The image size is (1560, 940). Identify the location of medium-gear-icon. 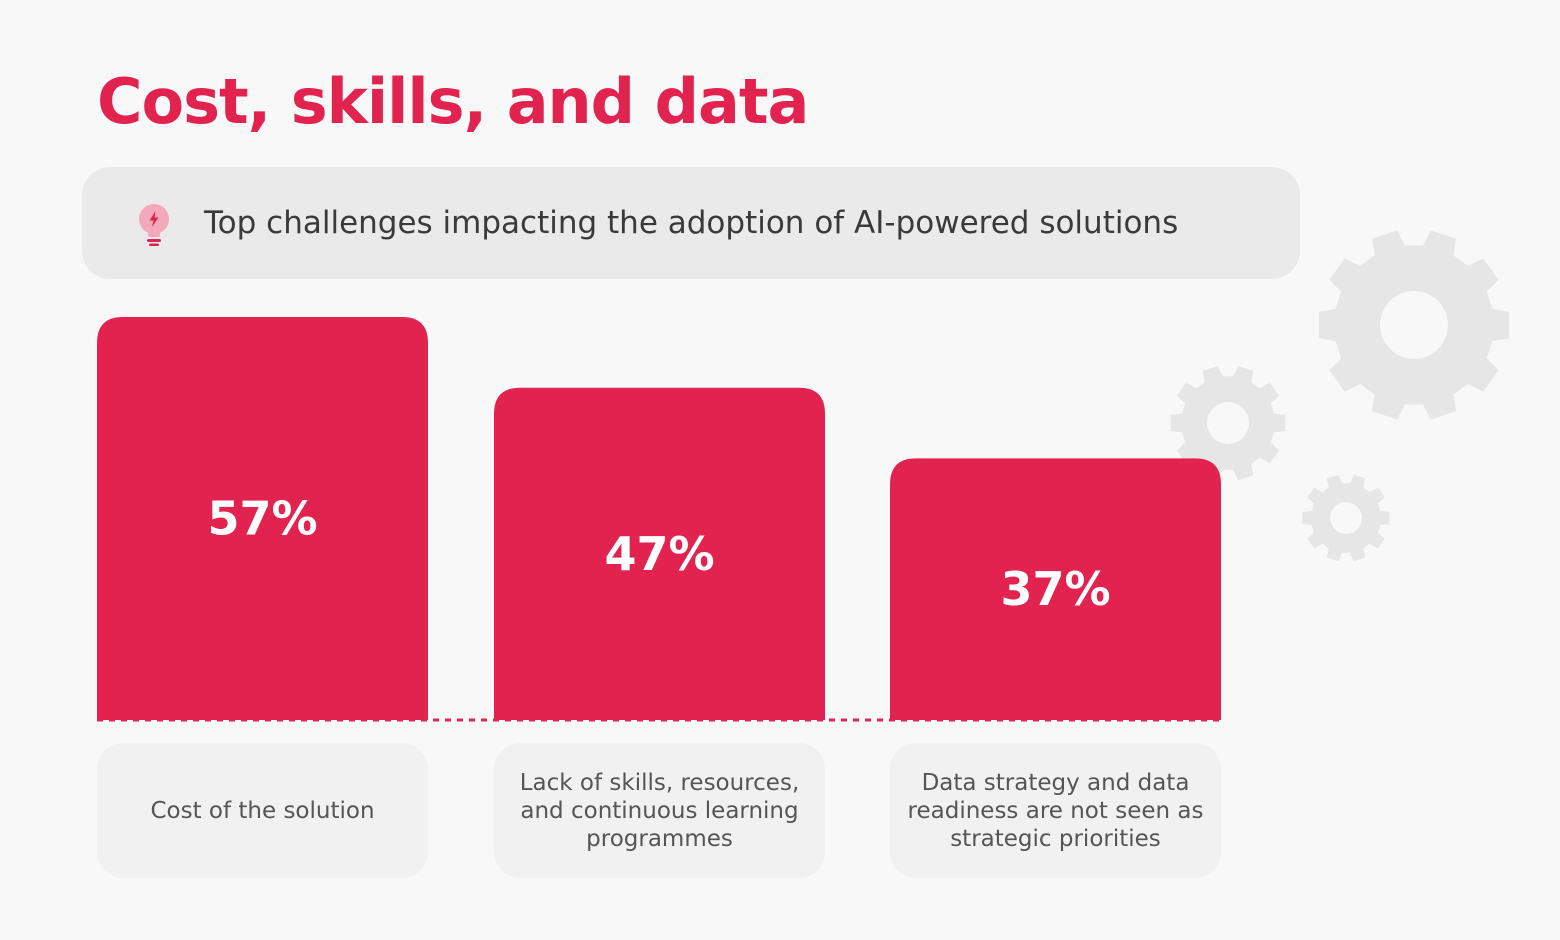
(1228, 423).